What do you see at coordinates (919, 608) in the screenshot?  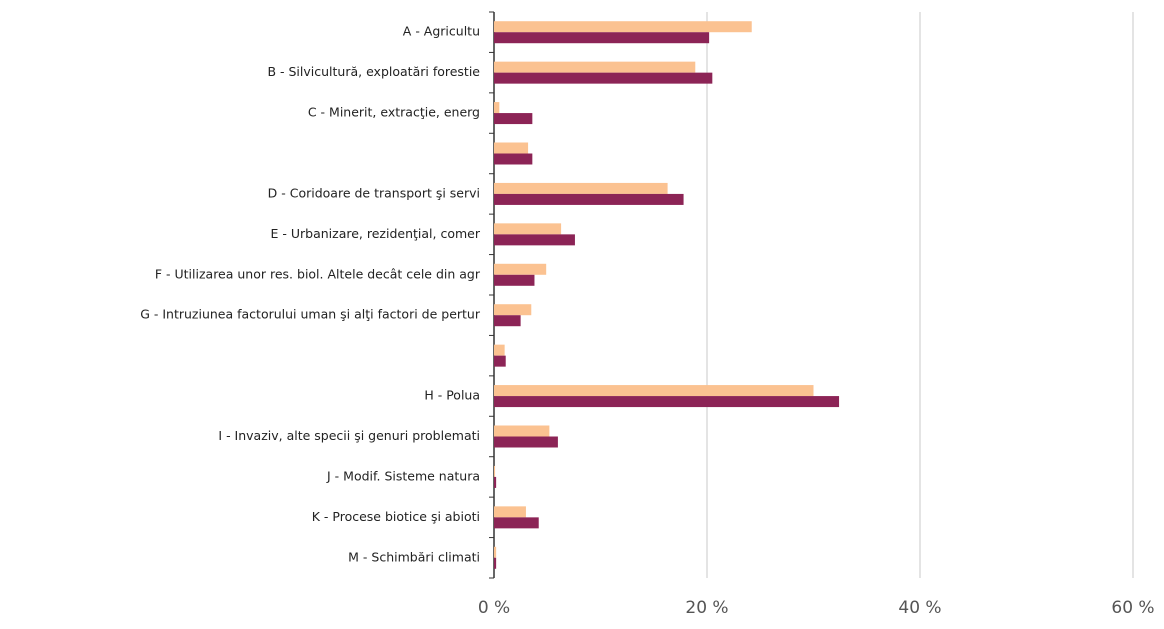 I see `x-tick-label: 40 %` at bounding box center [919, 608].